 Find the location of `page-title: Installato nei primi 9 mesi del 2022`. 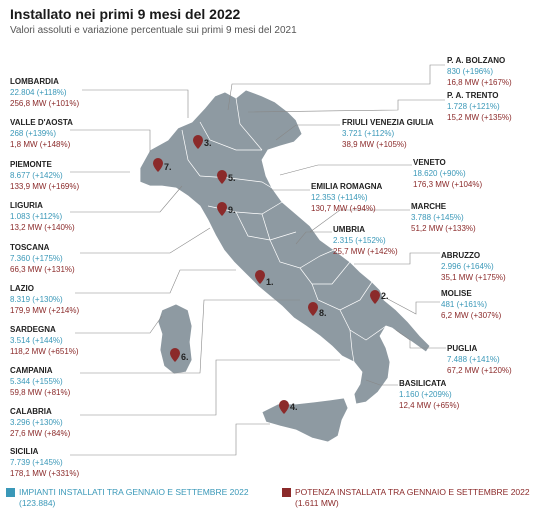

page-title: Installato nei primi 9 mesi del 2022 is located at coordinates (125, 14).